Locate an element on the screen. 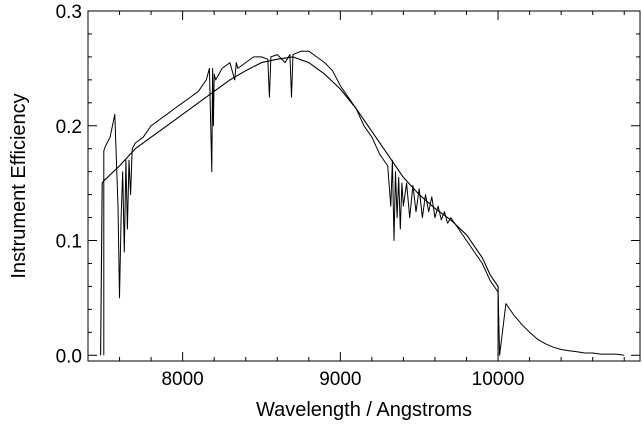 The width and height of the screenshot is (642, 426). y-tick-label: 0.1 is located at coordinates (69, 242).